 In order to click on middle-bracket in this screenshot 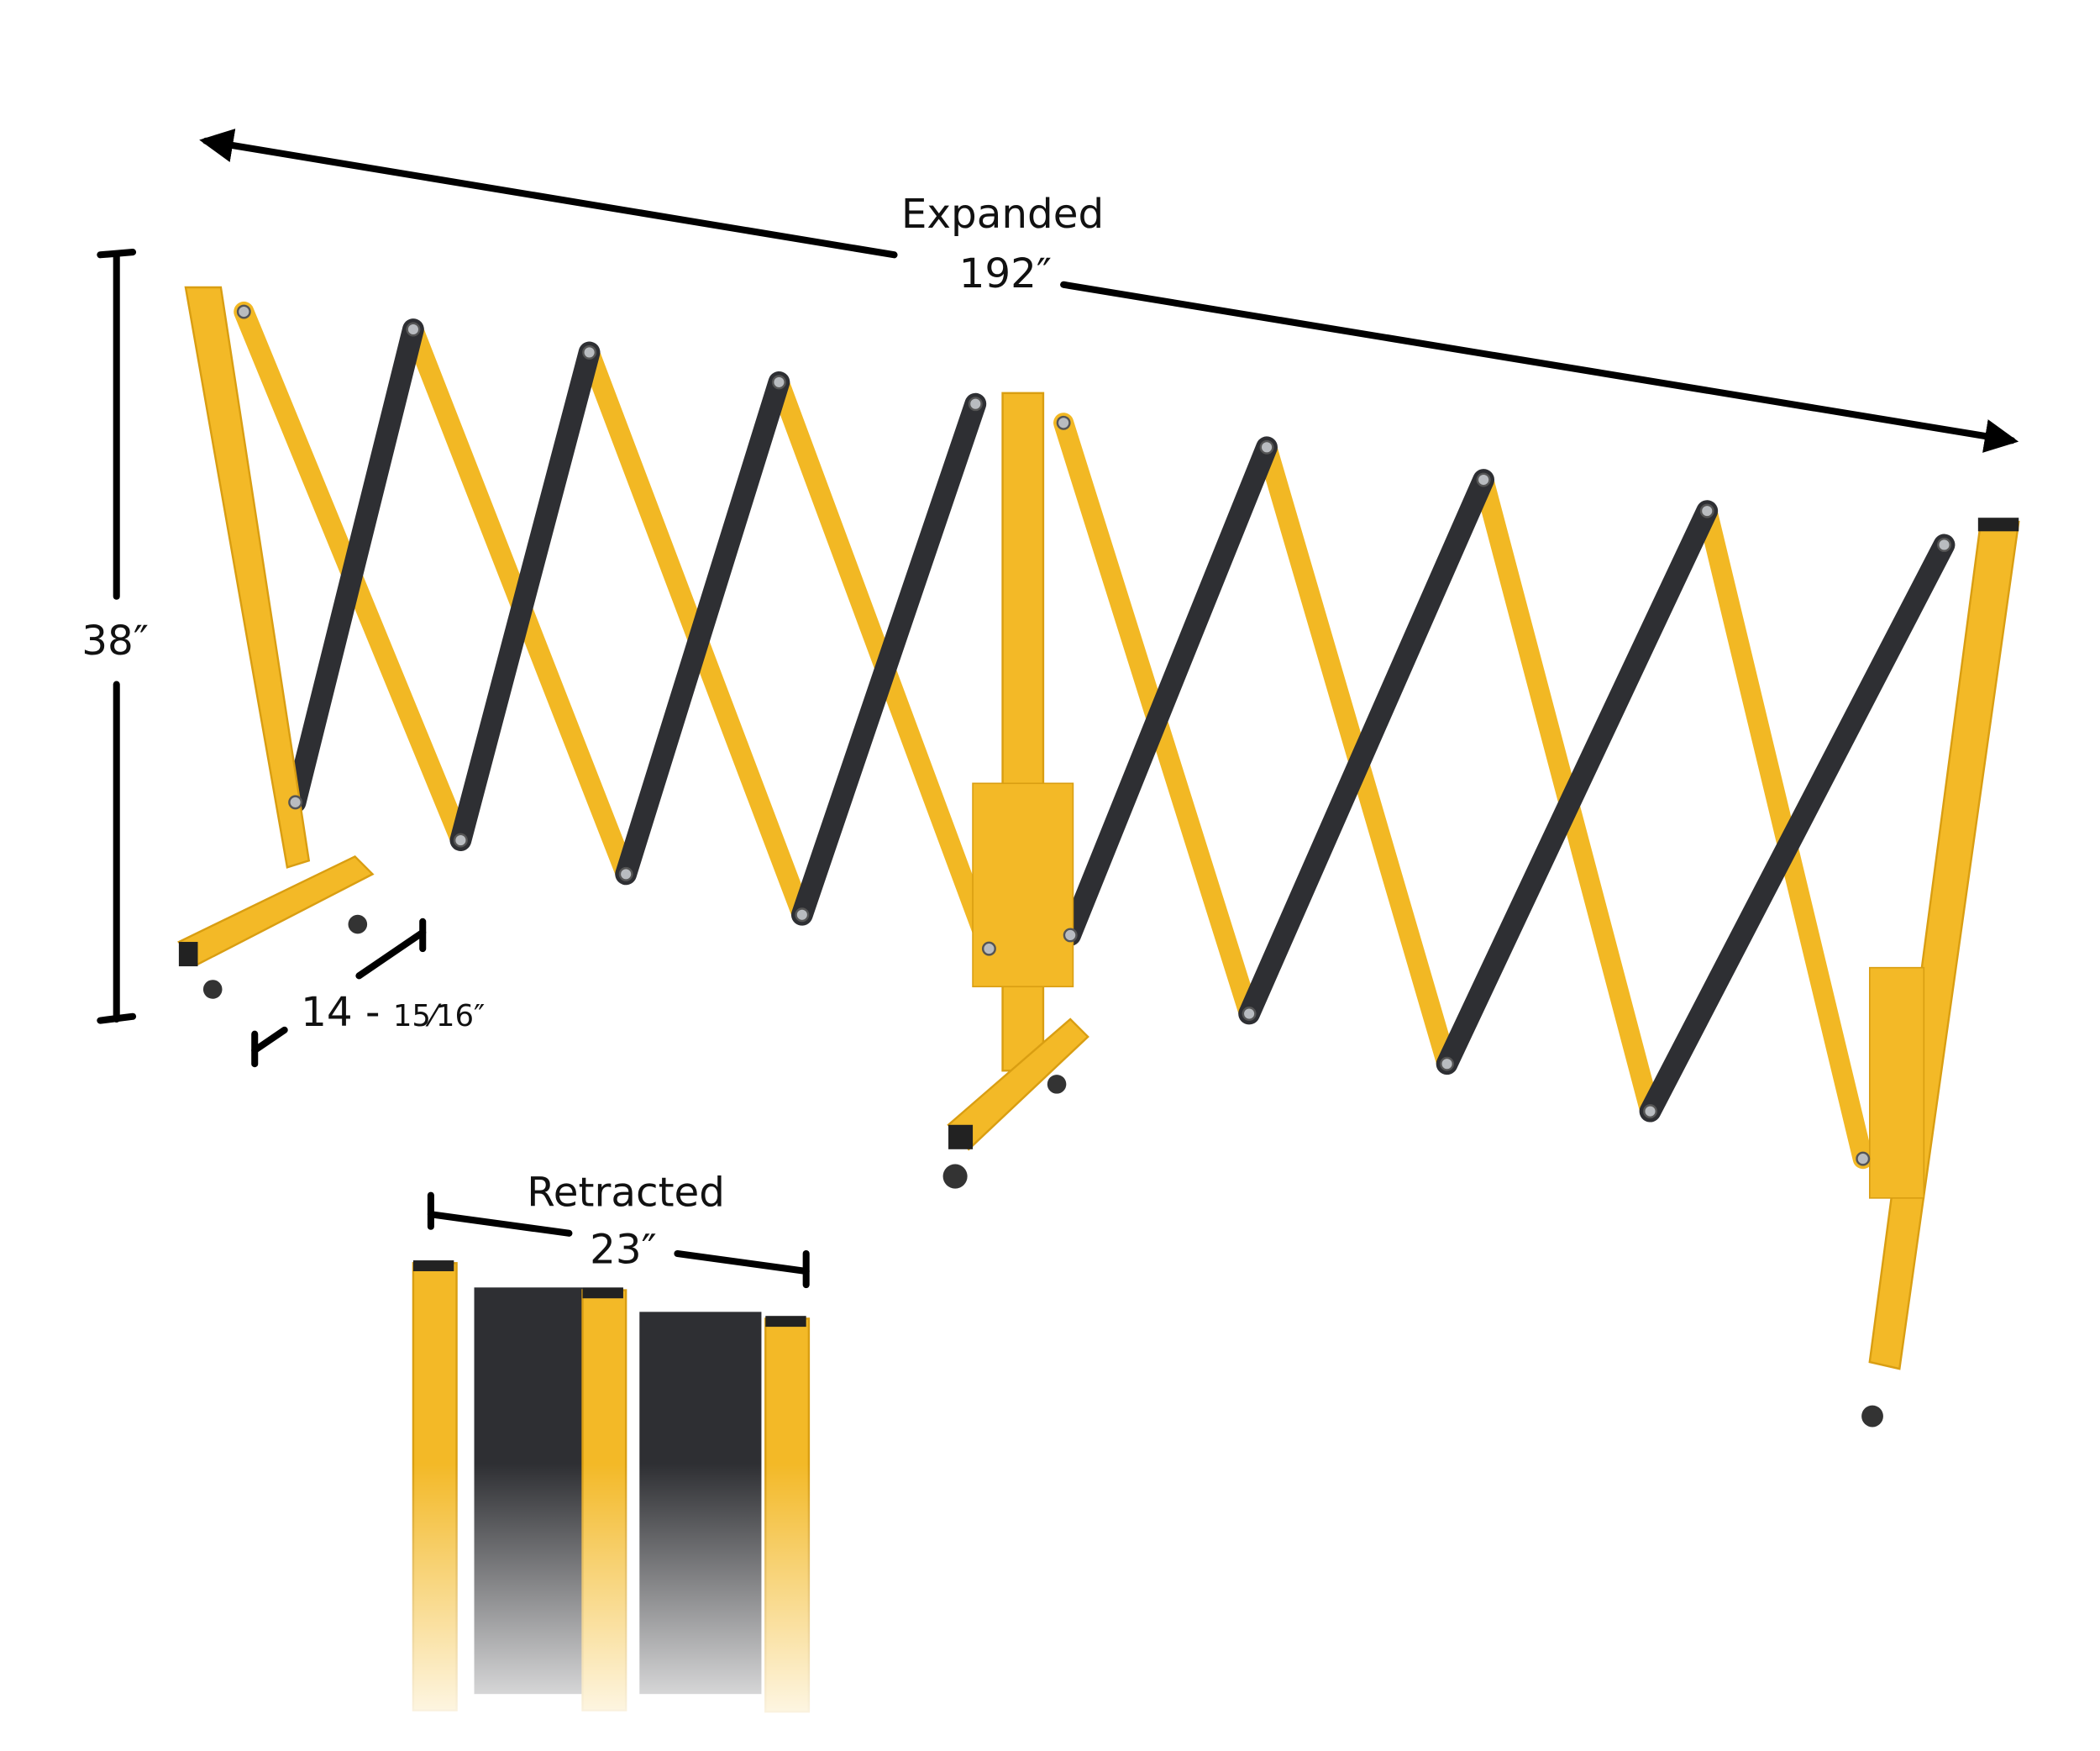, I will do `click(1023, 885)`.